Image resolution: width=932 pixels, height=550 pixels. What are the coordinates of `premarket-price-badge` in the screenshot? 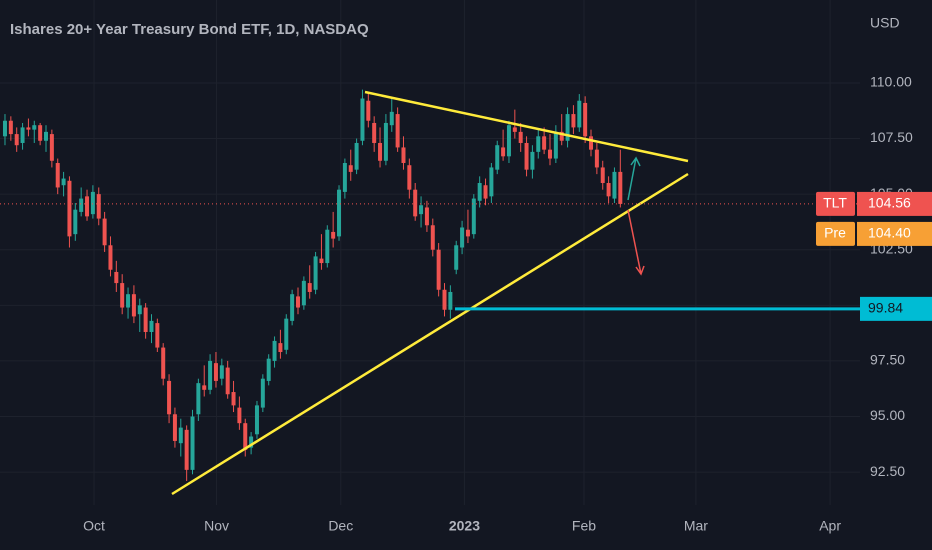 It's located at (894, 233).